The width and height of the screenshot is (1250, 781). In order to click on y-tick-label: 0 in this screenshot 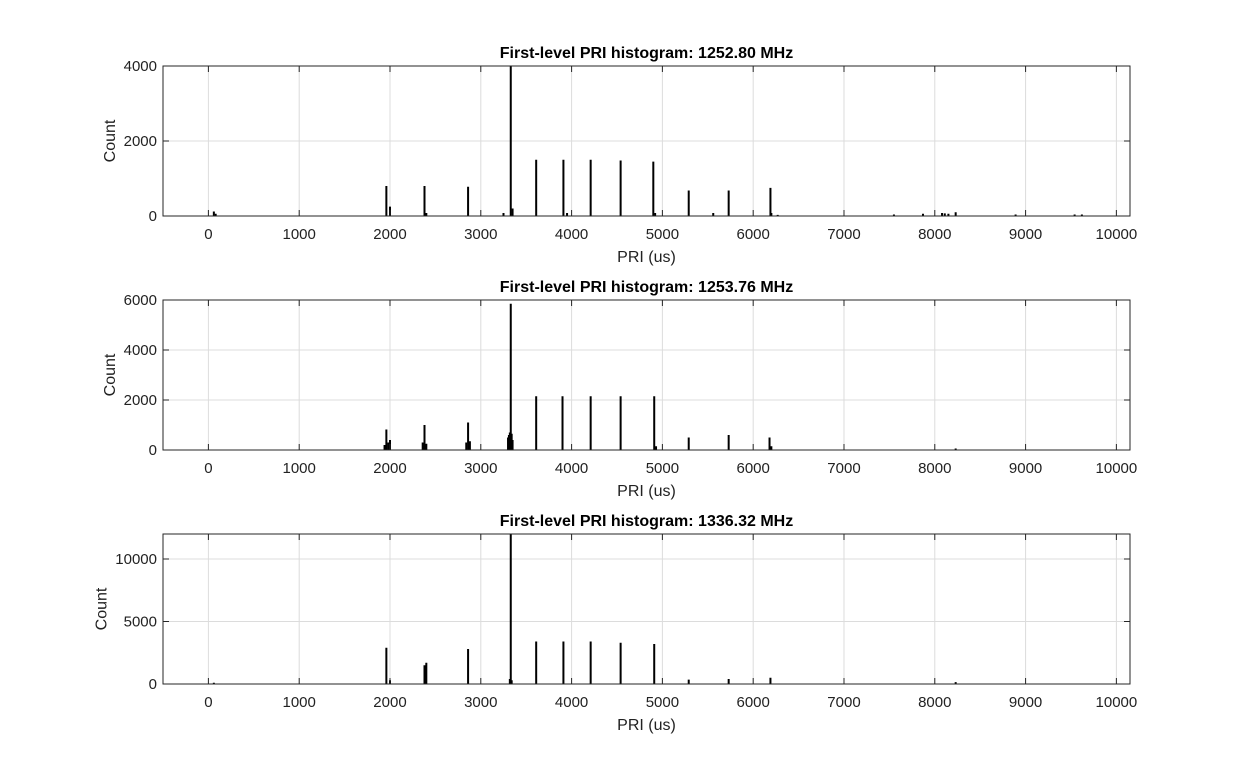, I will do `click(153, 684)`.